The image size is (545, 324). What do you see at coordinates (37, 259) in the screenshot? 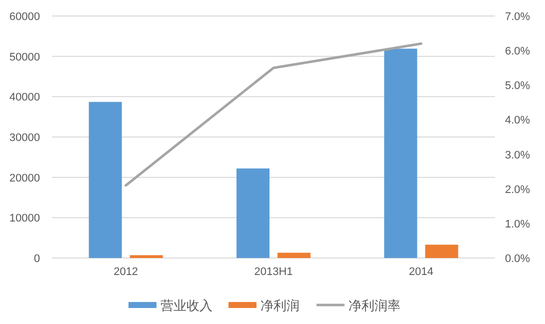
I see `y-tick-label: 0` at bounding box center [37, 259].